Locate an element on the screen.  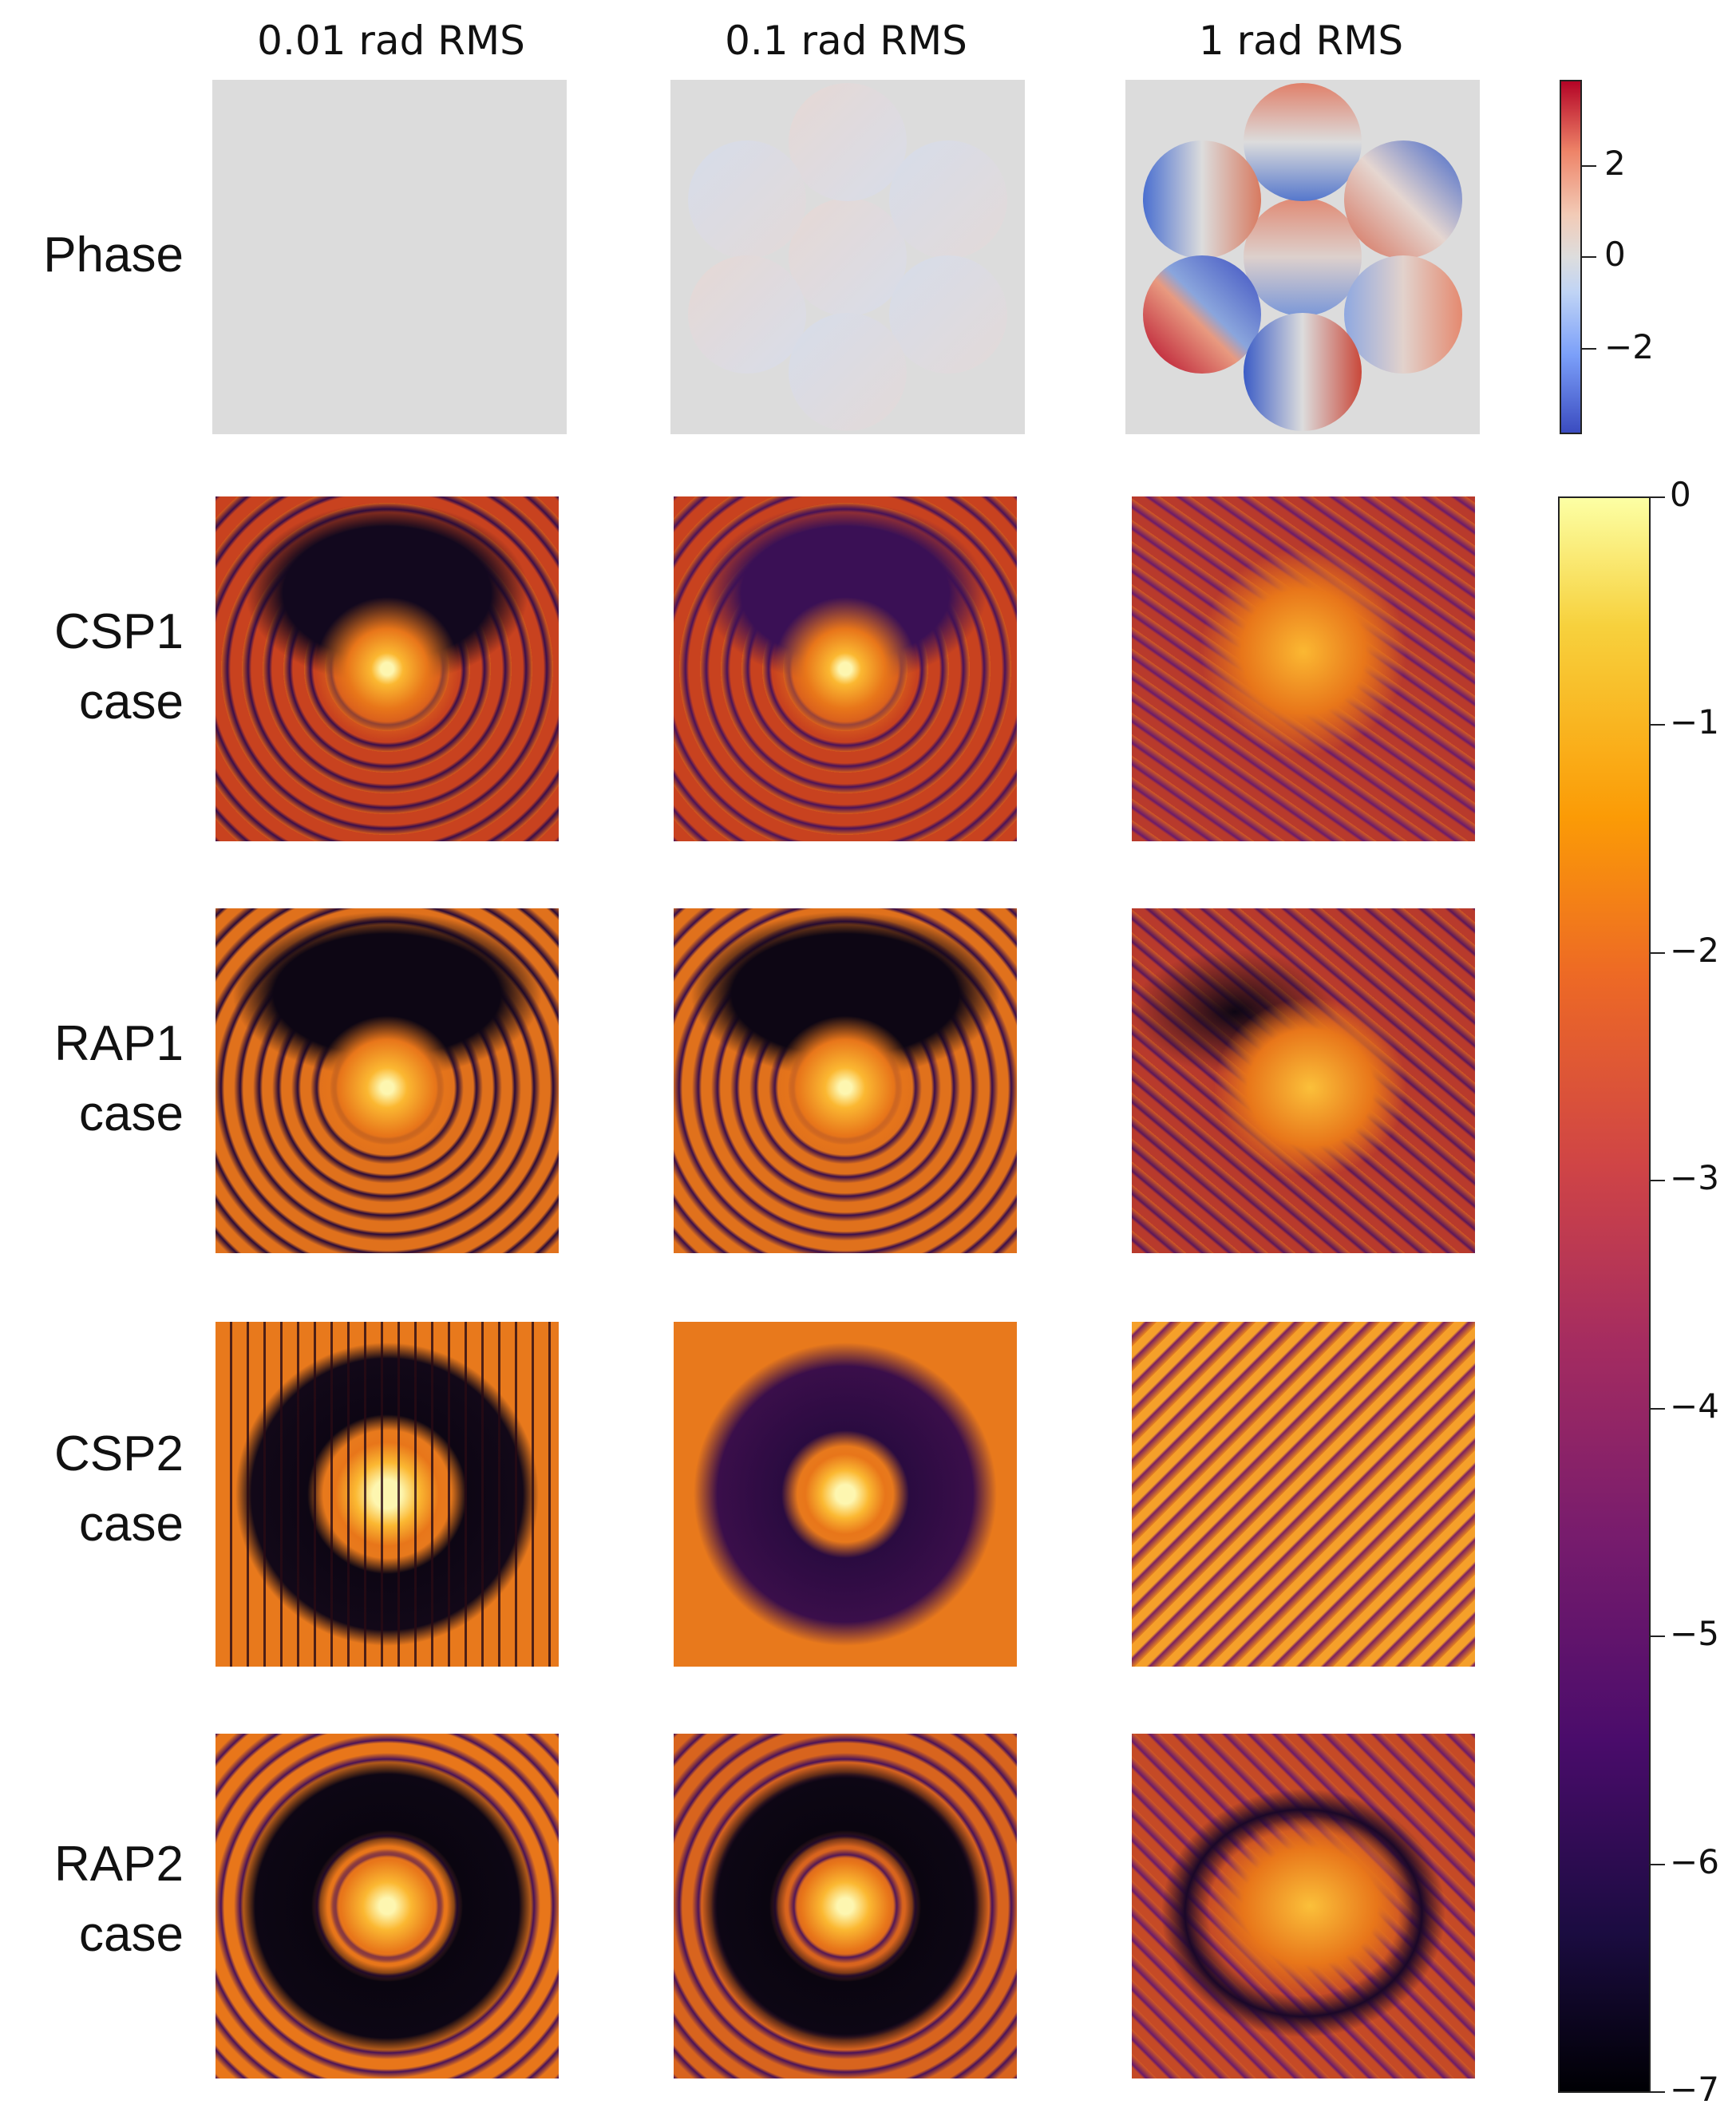
psf-panel-csp1-0.1 is located at coordinates (845, 668).